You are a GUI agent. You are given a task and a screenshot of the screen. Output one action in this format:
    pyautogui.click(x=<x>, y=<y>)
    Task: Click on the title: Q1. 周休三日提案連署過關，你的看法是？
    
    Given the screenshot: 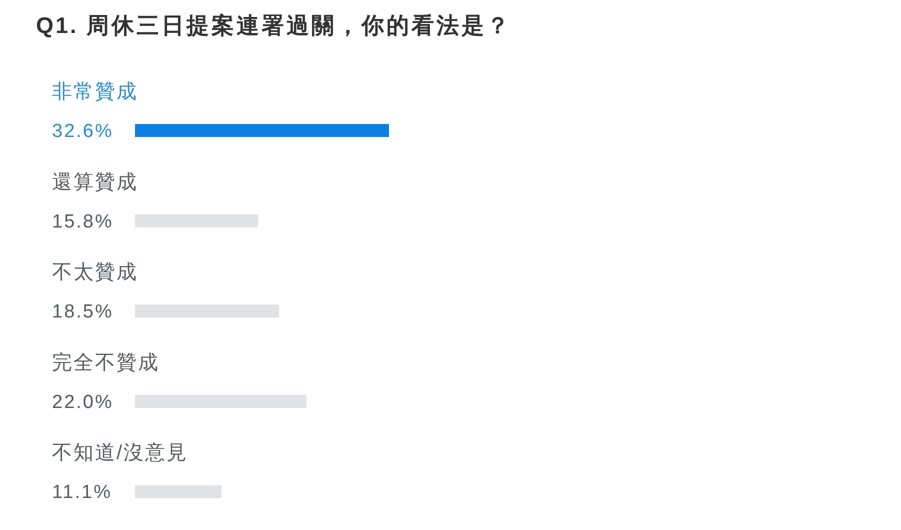 What is the action you would take?
    pyautogui.click(x=274, y=25)
    